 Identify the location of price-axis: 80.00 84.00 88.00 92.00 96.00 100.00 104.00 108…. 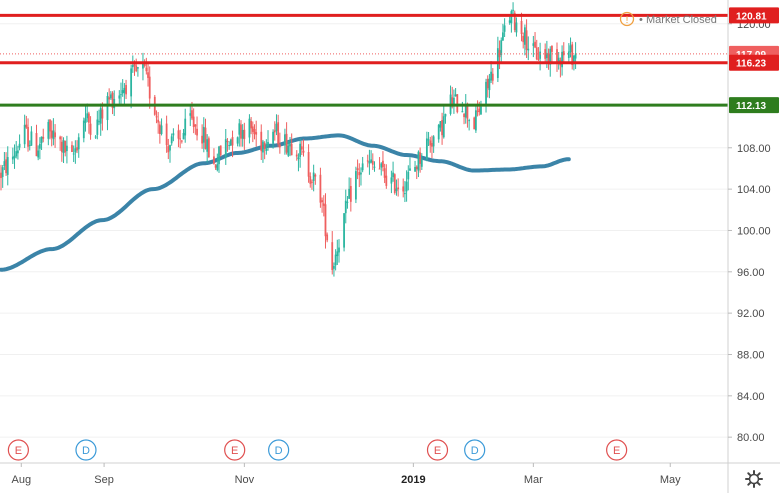
(749, 231).